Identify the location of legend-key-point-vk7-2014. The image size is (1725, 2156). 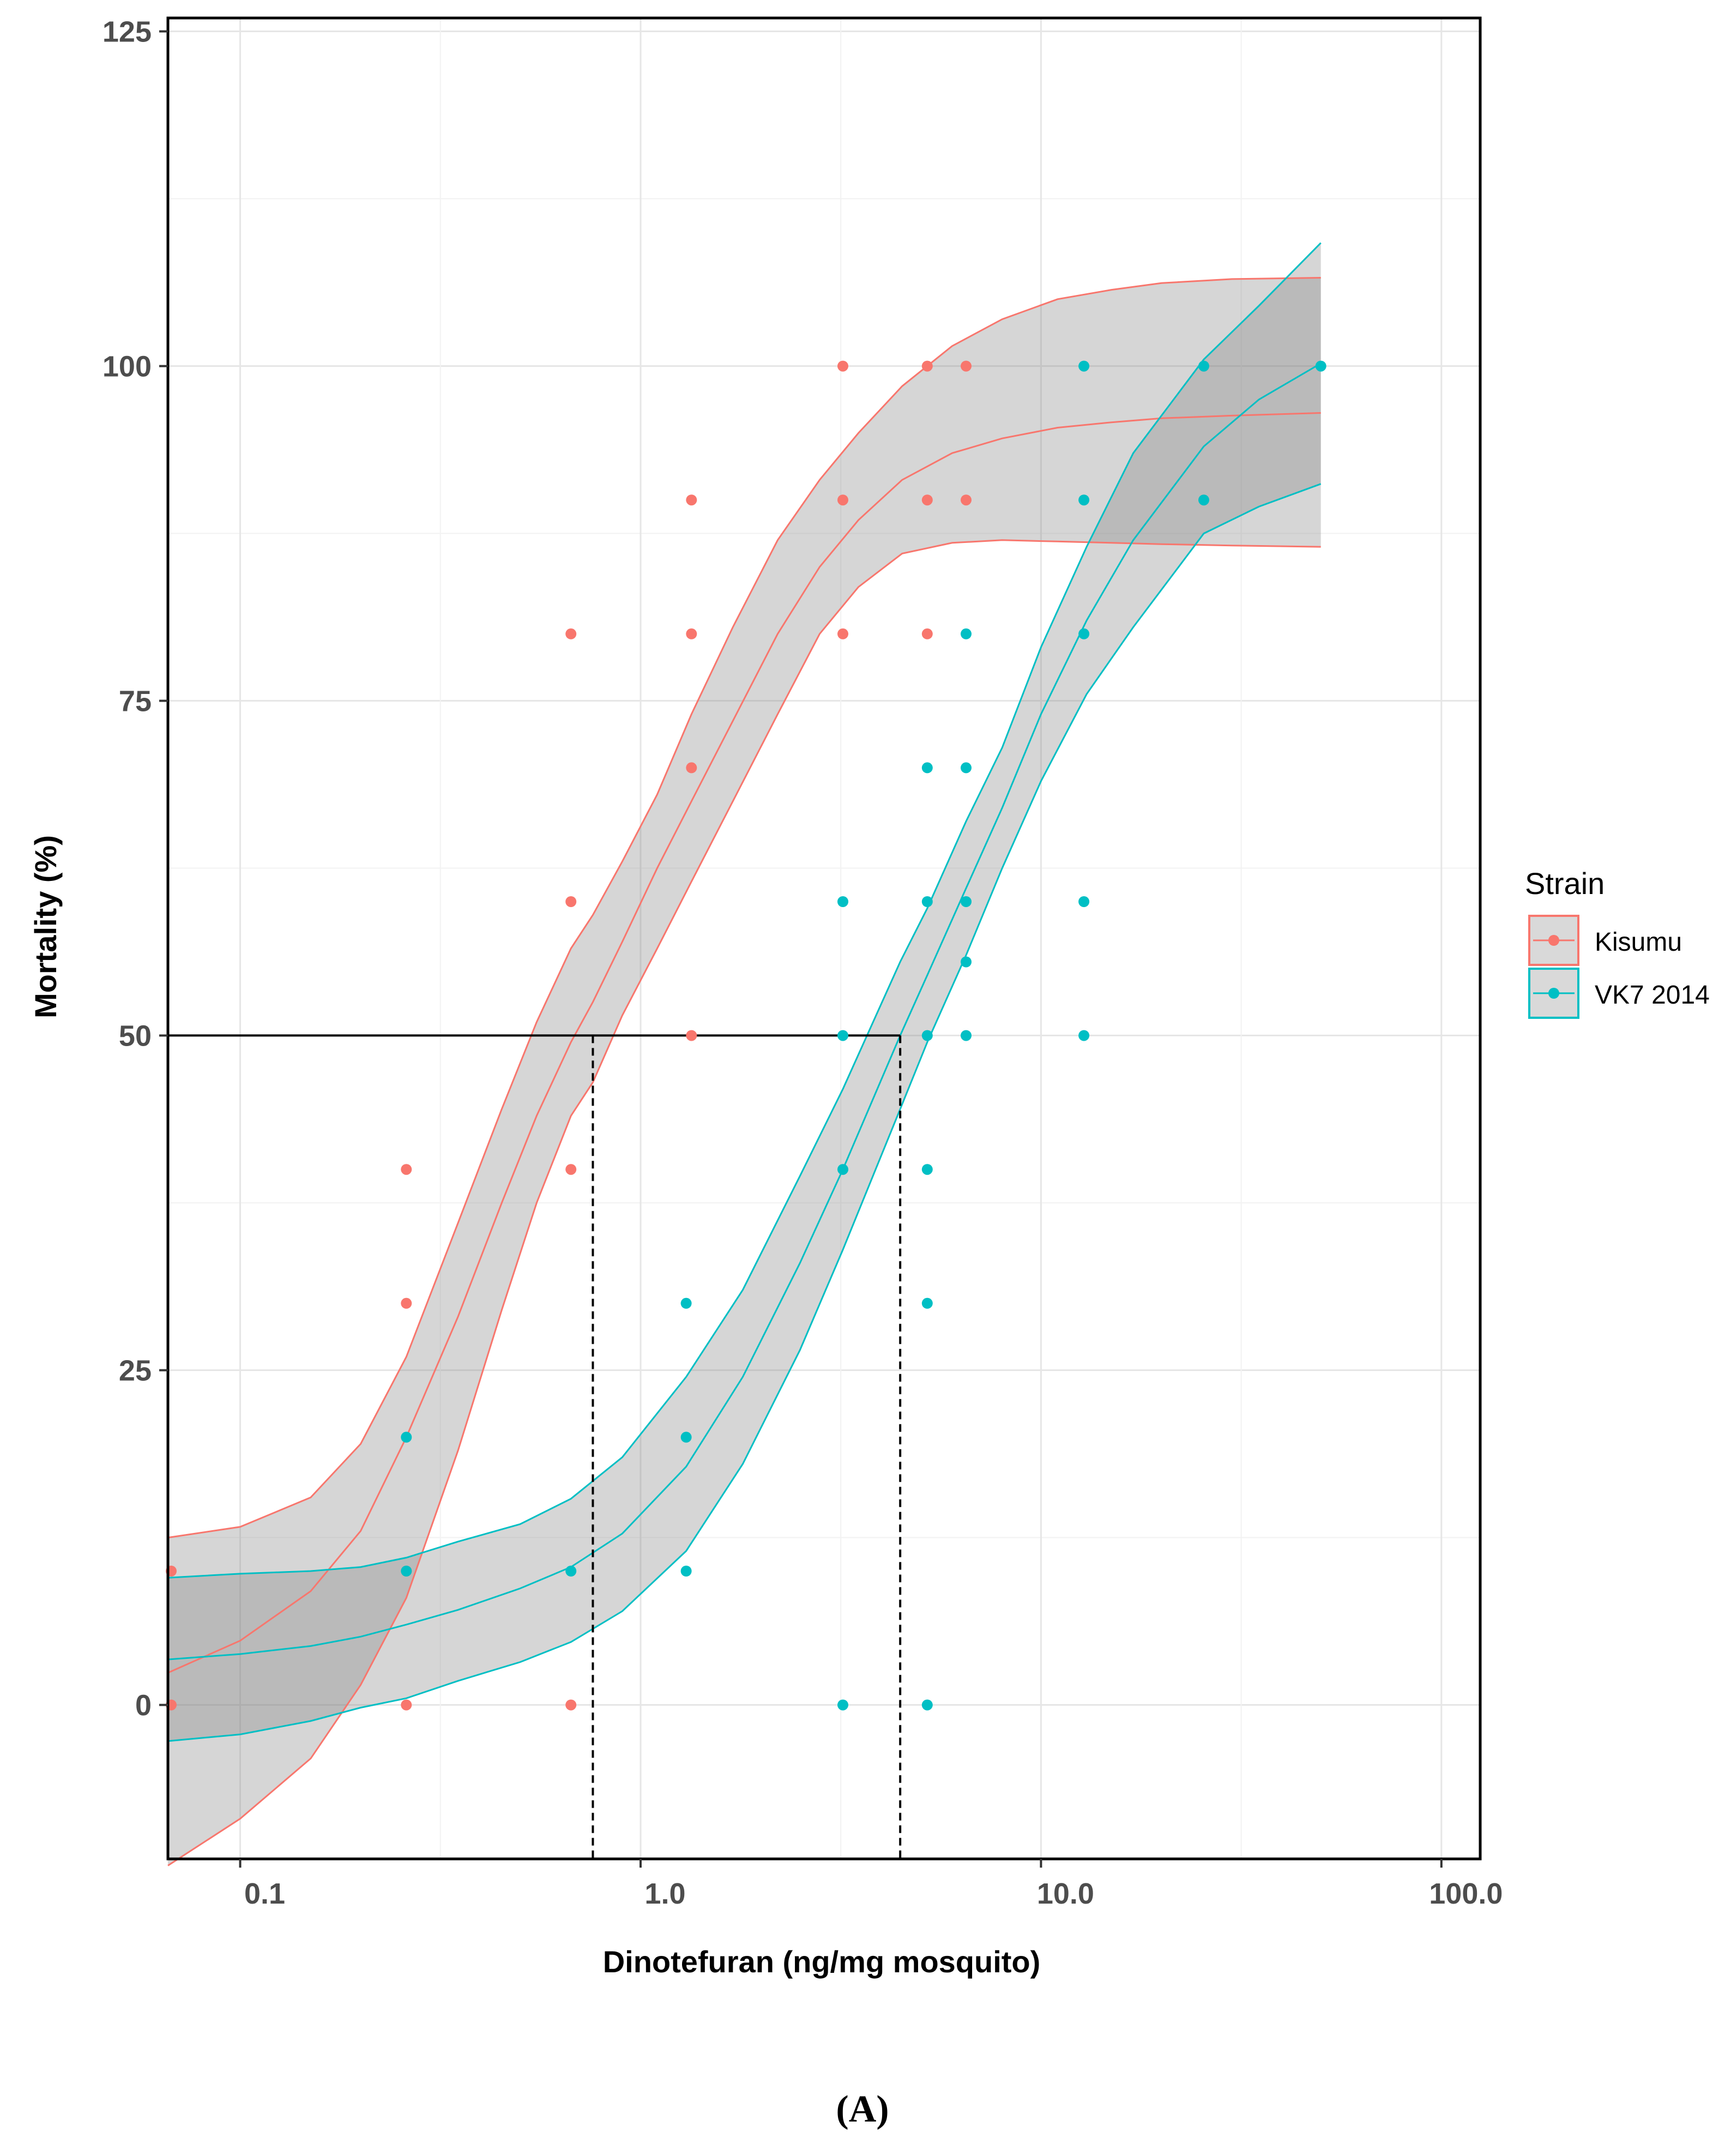
(1553, 994).